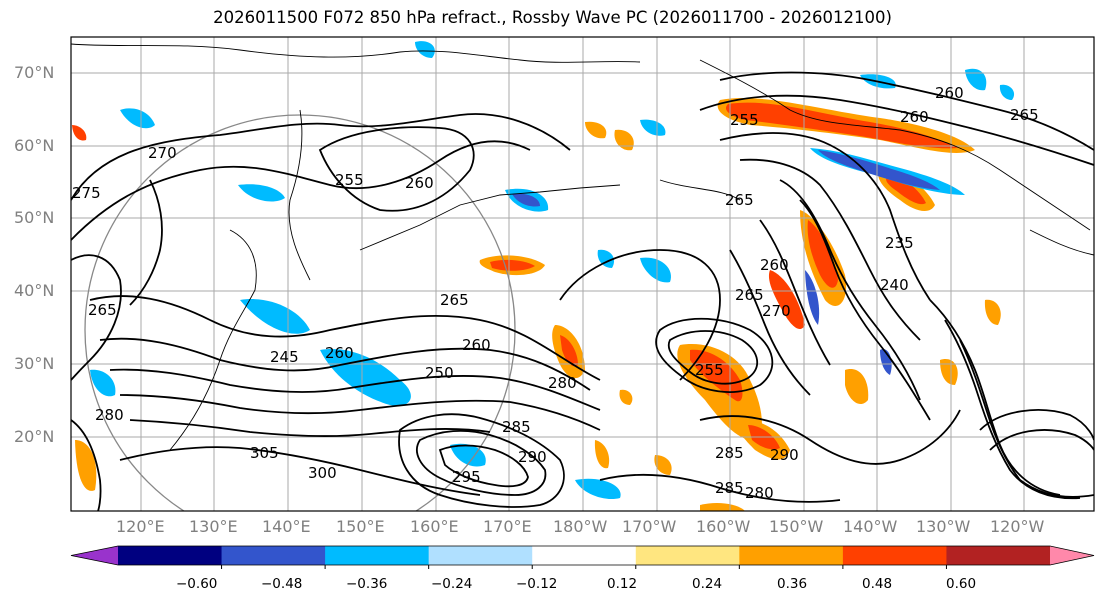 Image resolution: width=1105 pixels, height=604 pixels. What do you see at coordinates (792, 584) in the screenshot?
I see `colorbar-tick-label: 0.36` at bounding box center [792, 584].